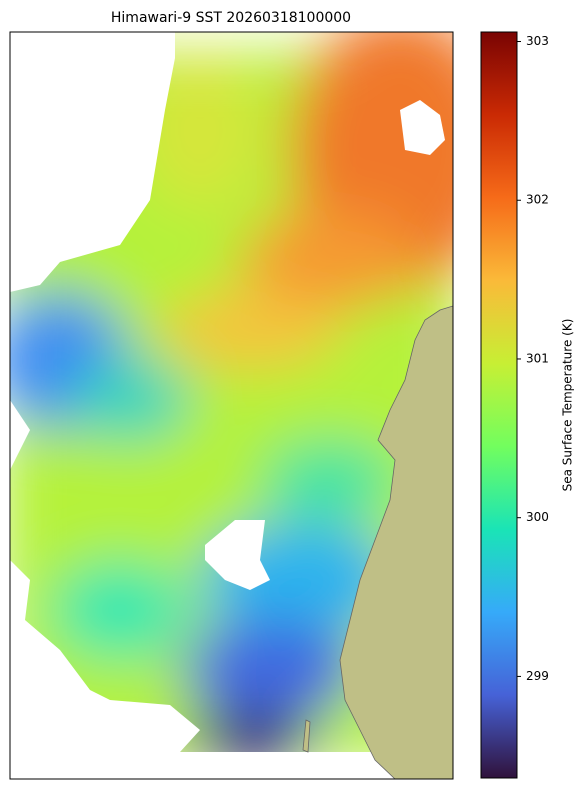 The width and height of the screenshot is (583, 794). Describe the element at coordinates (568, 405) in the screenshot. I see `colorbar-label: Sea Surface Temperature (K)` at that location.